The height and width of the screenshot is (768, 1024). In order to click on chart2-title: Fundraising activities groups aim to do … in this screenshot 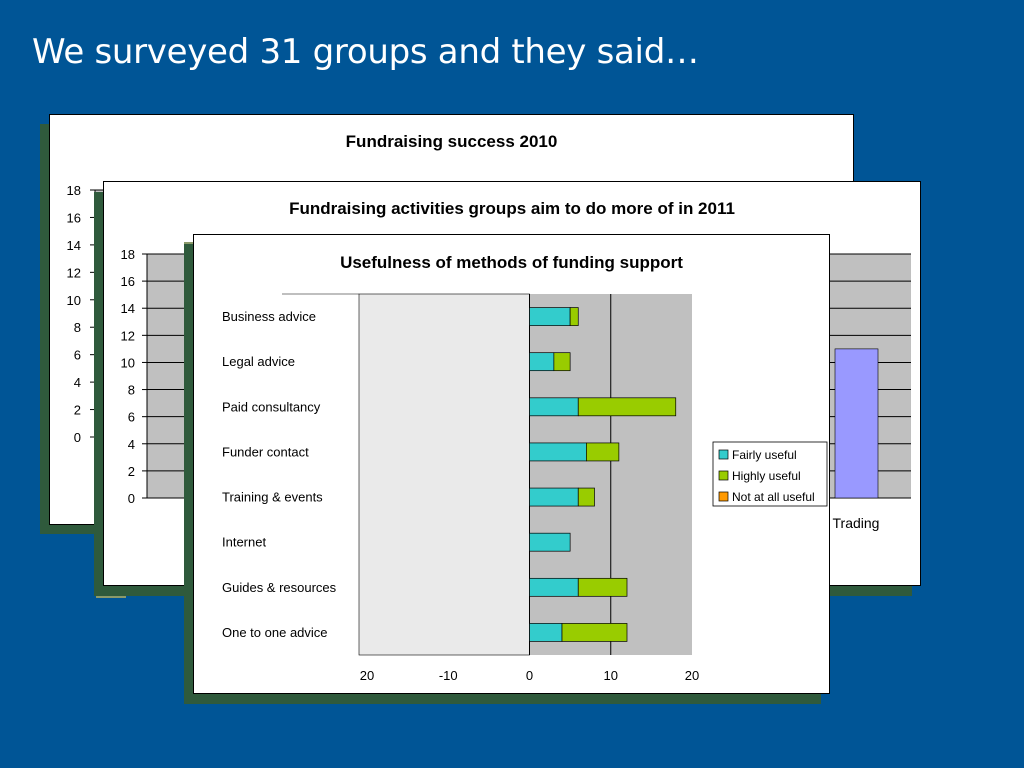, I will do `click(512, 208)`.